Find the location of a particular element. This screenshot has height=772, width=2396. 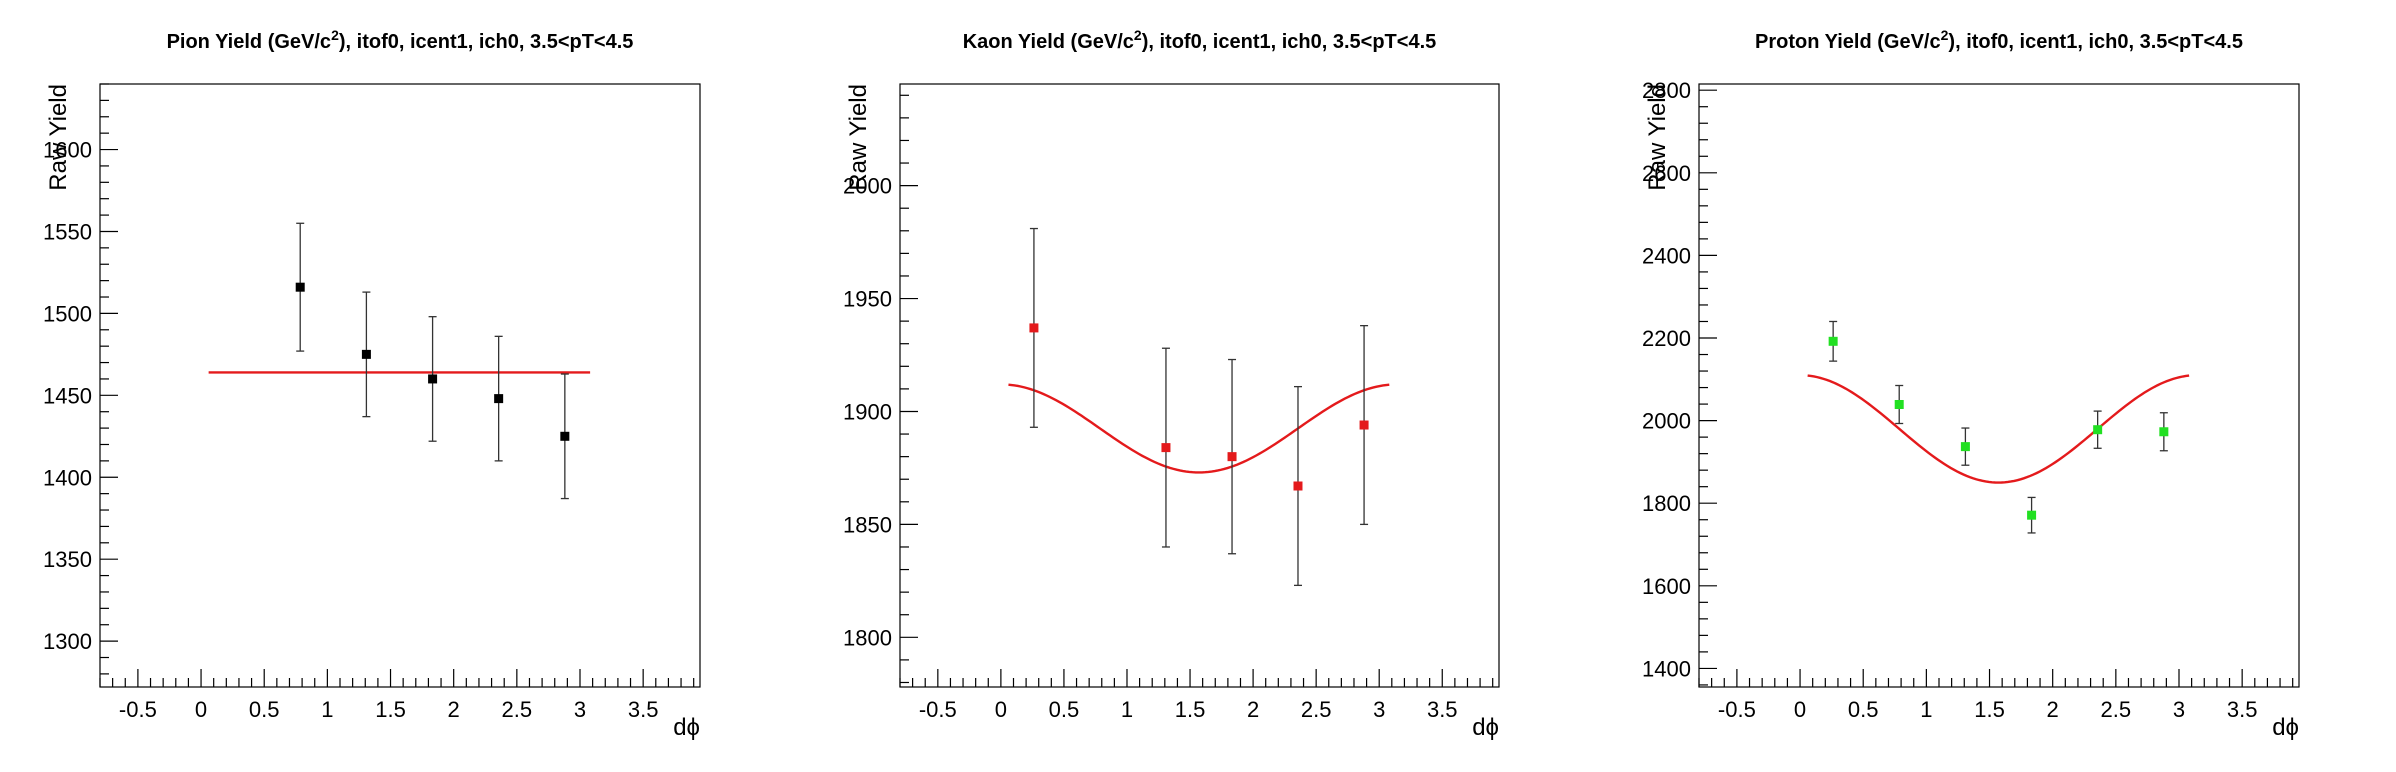

y-tick-label: 1450 is located at coordinates (67, 395).